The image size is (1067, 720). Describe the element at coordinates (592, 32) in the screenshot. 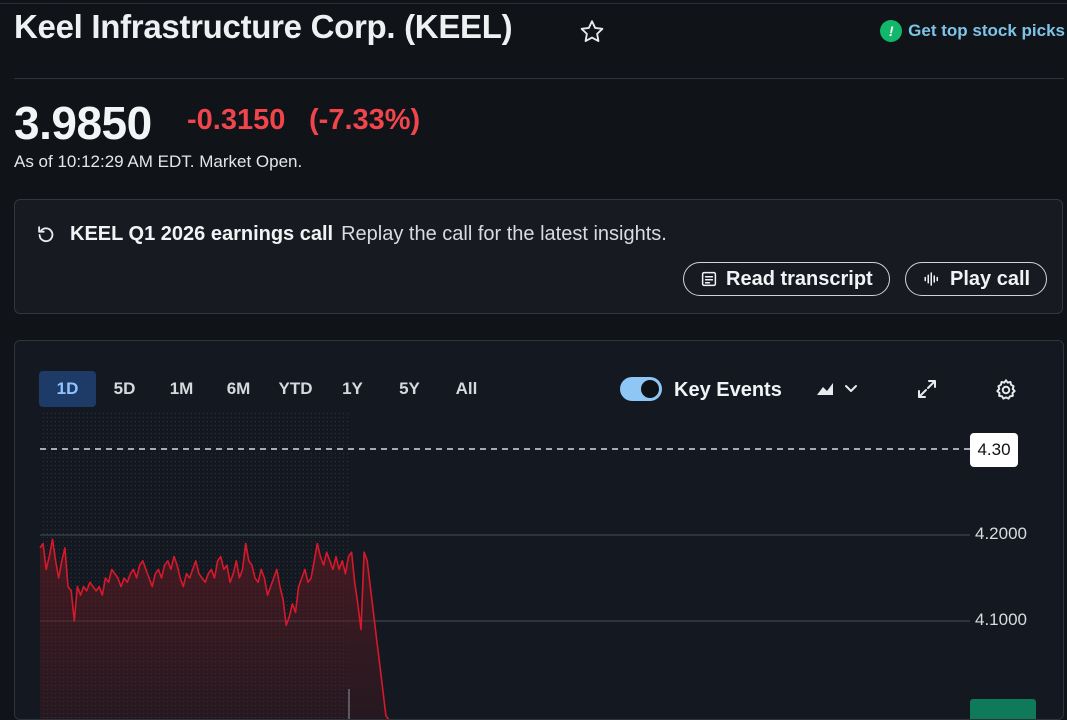

I see `watchlist-star-icon` at that location.